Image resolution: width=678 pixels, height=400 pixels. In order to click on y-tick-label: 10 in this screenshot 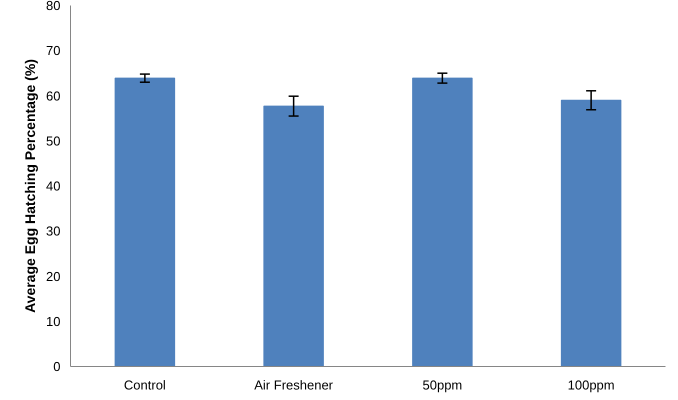, I will do `click(53, 321)`.